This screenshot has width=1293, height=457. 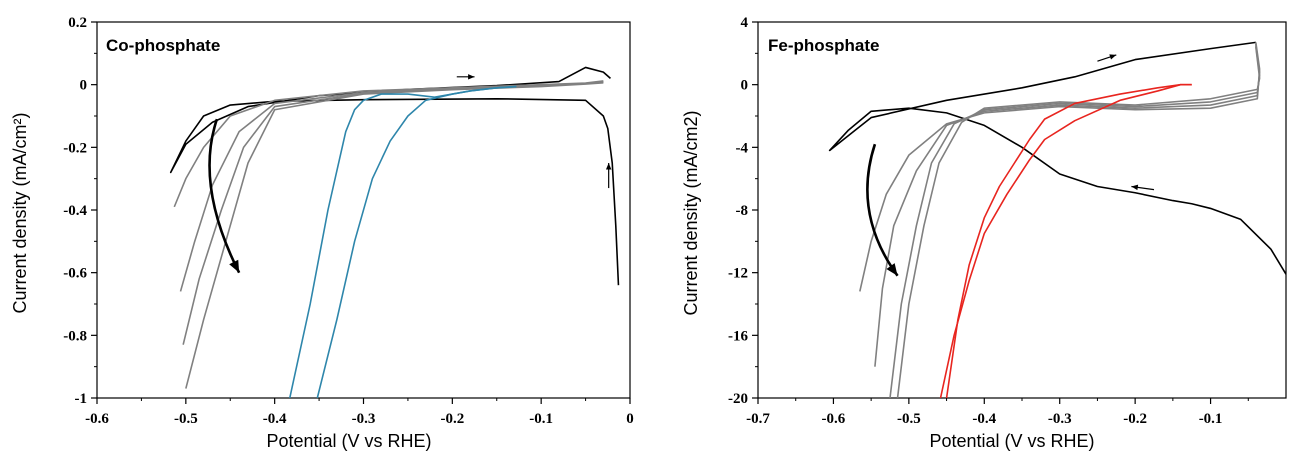 What do you see at coordinates (745, 23) in the screenshot?
I see `fe-y-tick-label: 4` at bounding box center [745, 23].